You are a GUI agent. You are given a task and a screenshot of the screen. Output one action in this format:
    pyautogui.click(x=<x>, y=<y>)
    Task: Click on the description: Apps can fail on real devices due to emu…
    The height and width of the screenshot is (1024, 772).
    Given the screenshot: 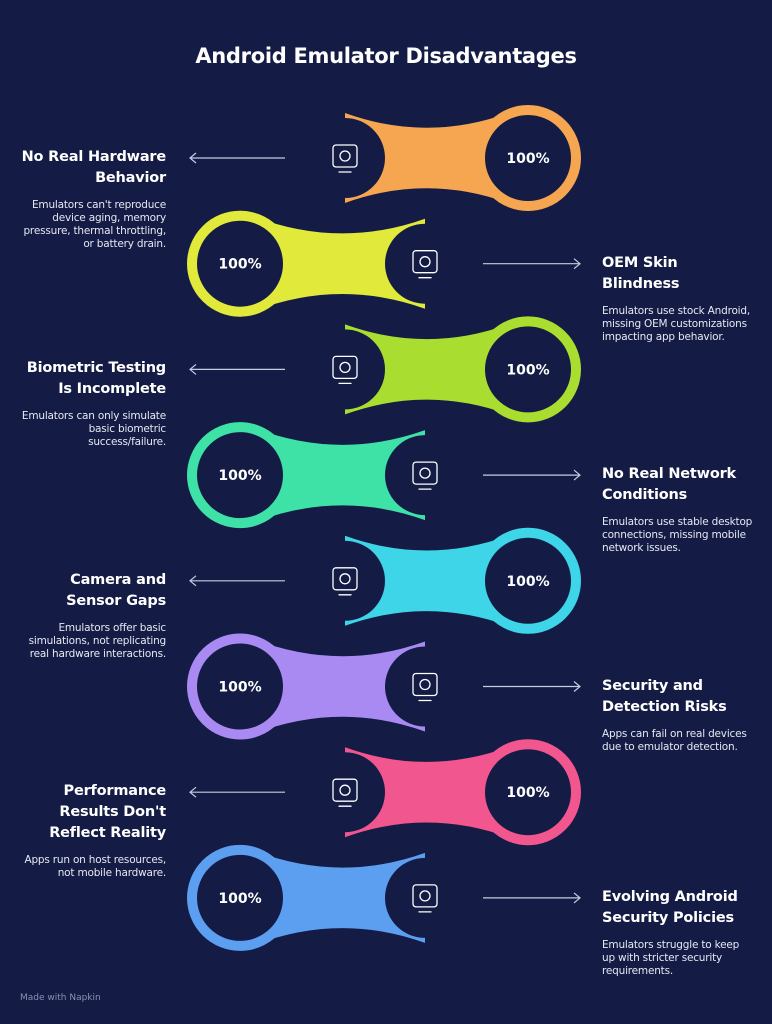 What is the action you would take?
    pyautogui.click(x=674, y=740)
    